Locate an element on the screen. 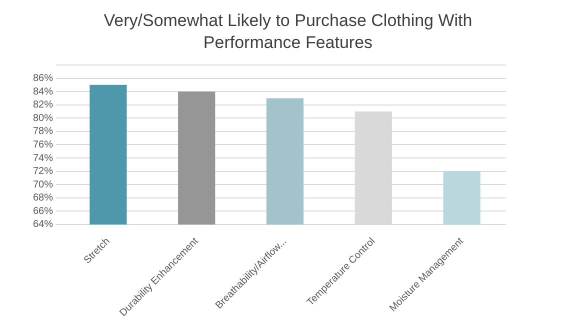  y-tick-label: 64% is located at coordinates (43, 224).